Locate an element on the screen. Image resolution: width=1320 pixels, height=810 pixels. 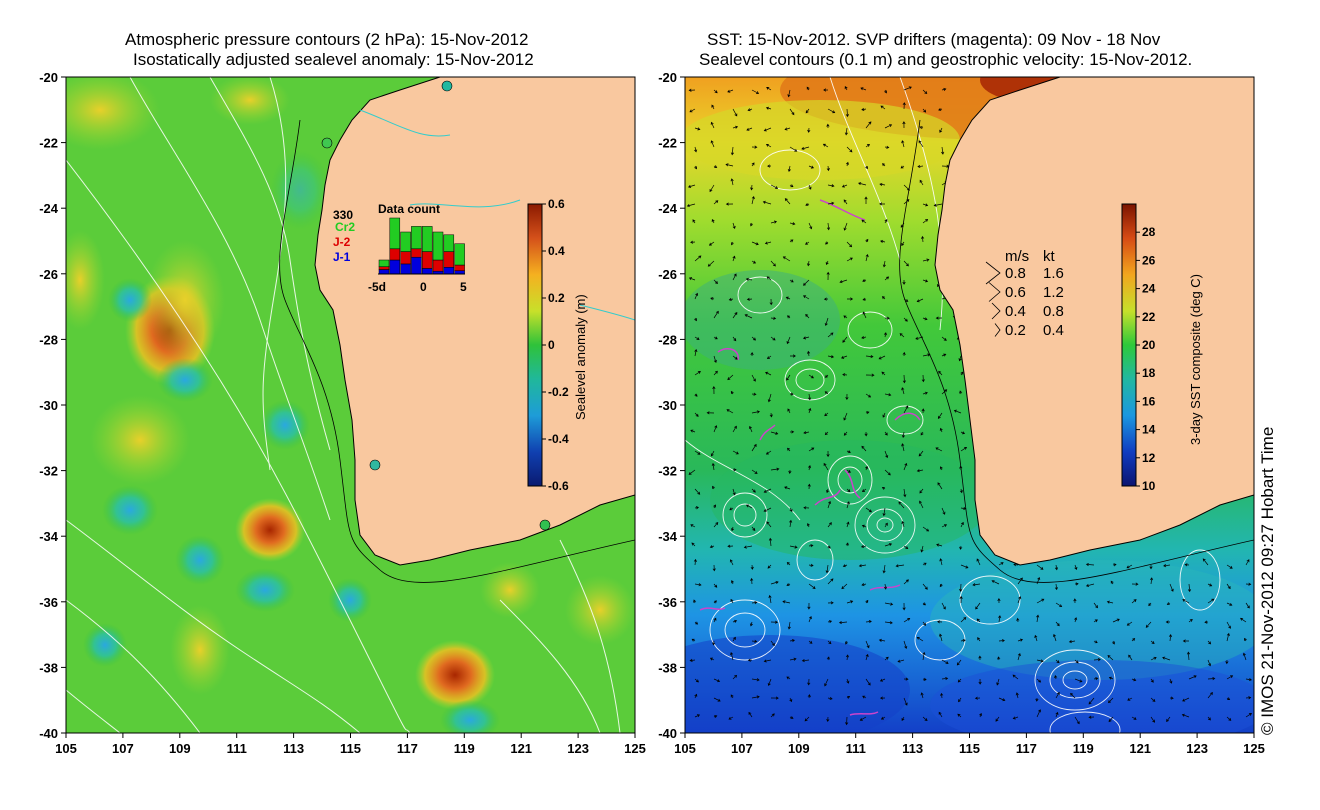
sla-colorbar-tick-label: 0.4 is located at coordinates (556, 251).